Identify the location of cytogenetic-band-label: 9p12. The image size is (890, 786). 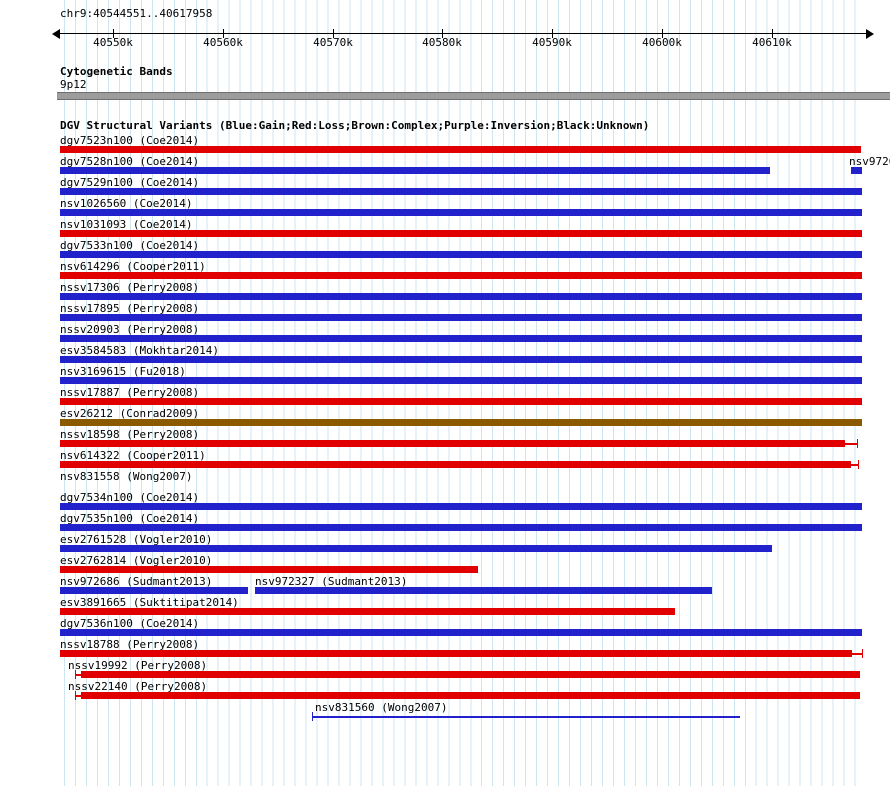
(73, 84).